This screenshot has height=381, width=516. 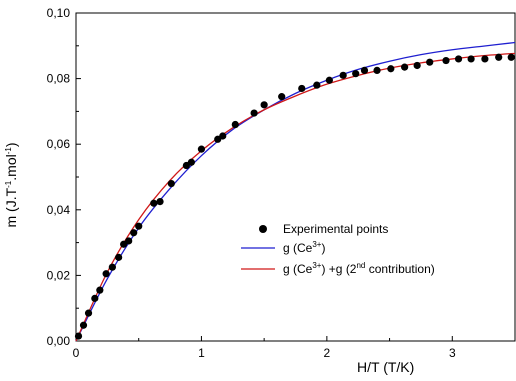 I want to click on x-tick-label: 0, so click(x=76, y=353).